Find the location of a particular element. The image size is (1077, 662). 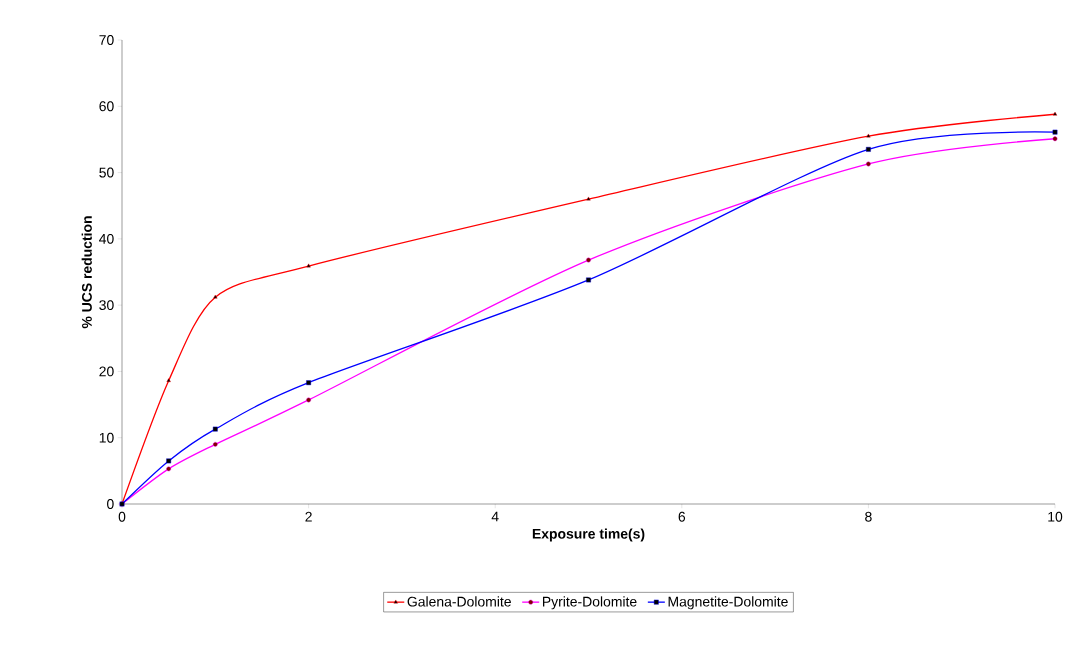

legend-label: Galena-Dolomite is located at coordinates (459, 601).